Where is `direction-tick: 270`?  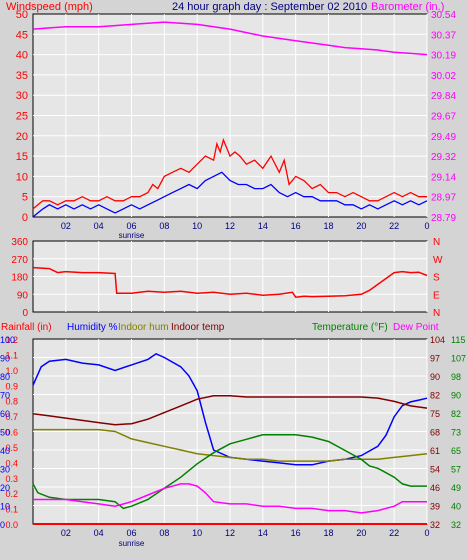
direction-tick: 270 is located at coordinates (19, 260).